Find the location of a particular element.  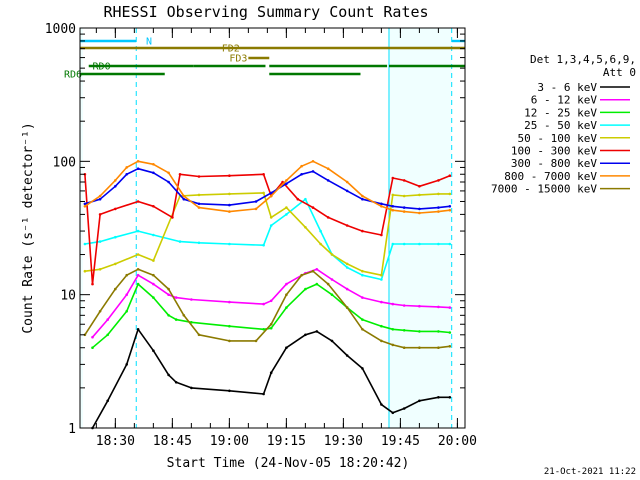

legend-label-8: 7000 - 15000 keV is located at coordinates (544, 189).